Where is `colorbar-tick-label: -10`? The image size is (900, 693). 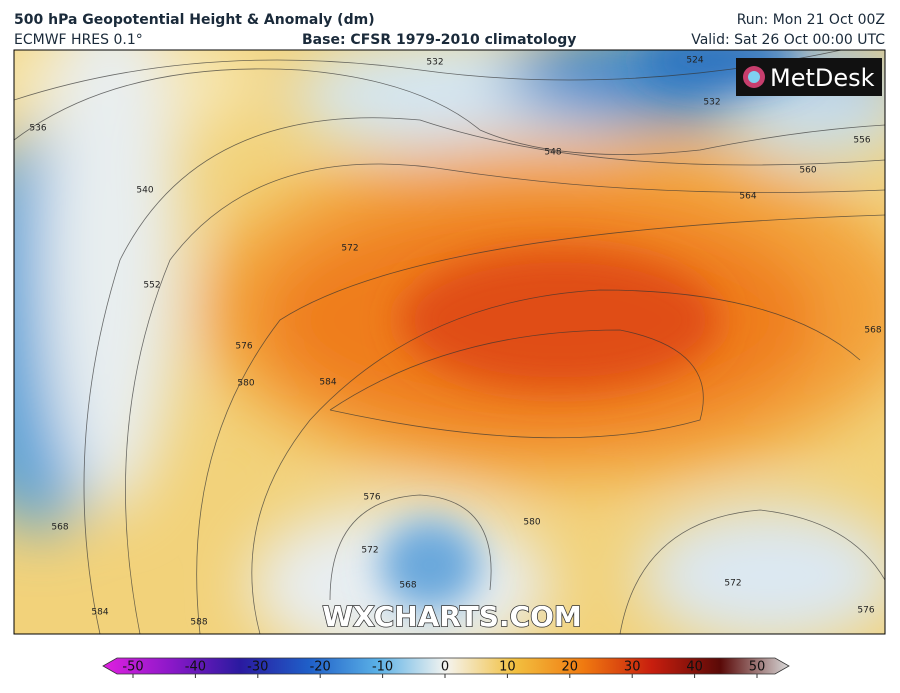
colorbar-tick-label: -10 is located at coordinates (382, 667).